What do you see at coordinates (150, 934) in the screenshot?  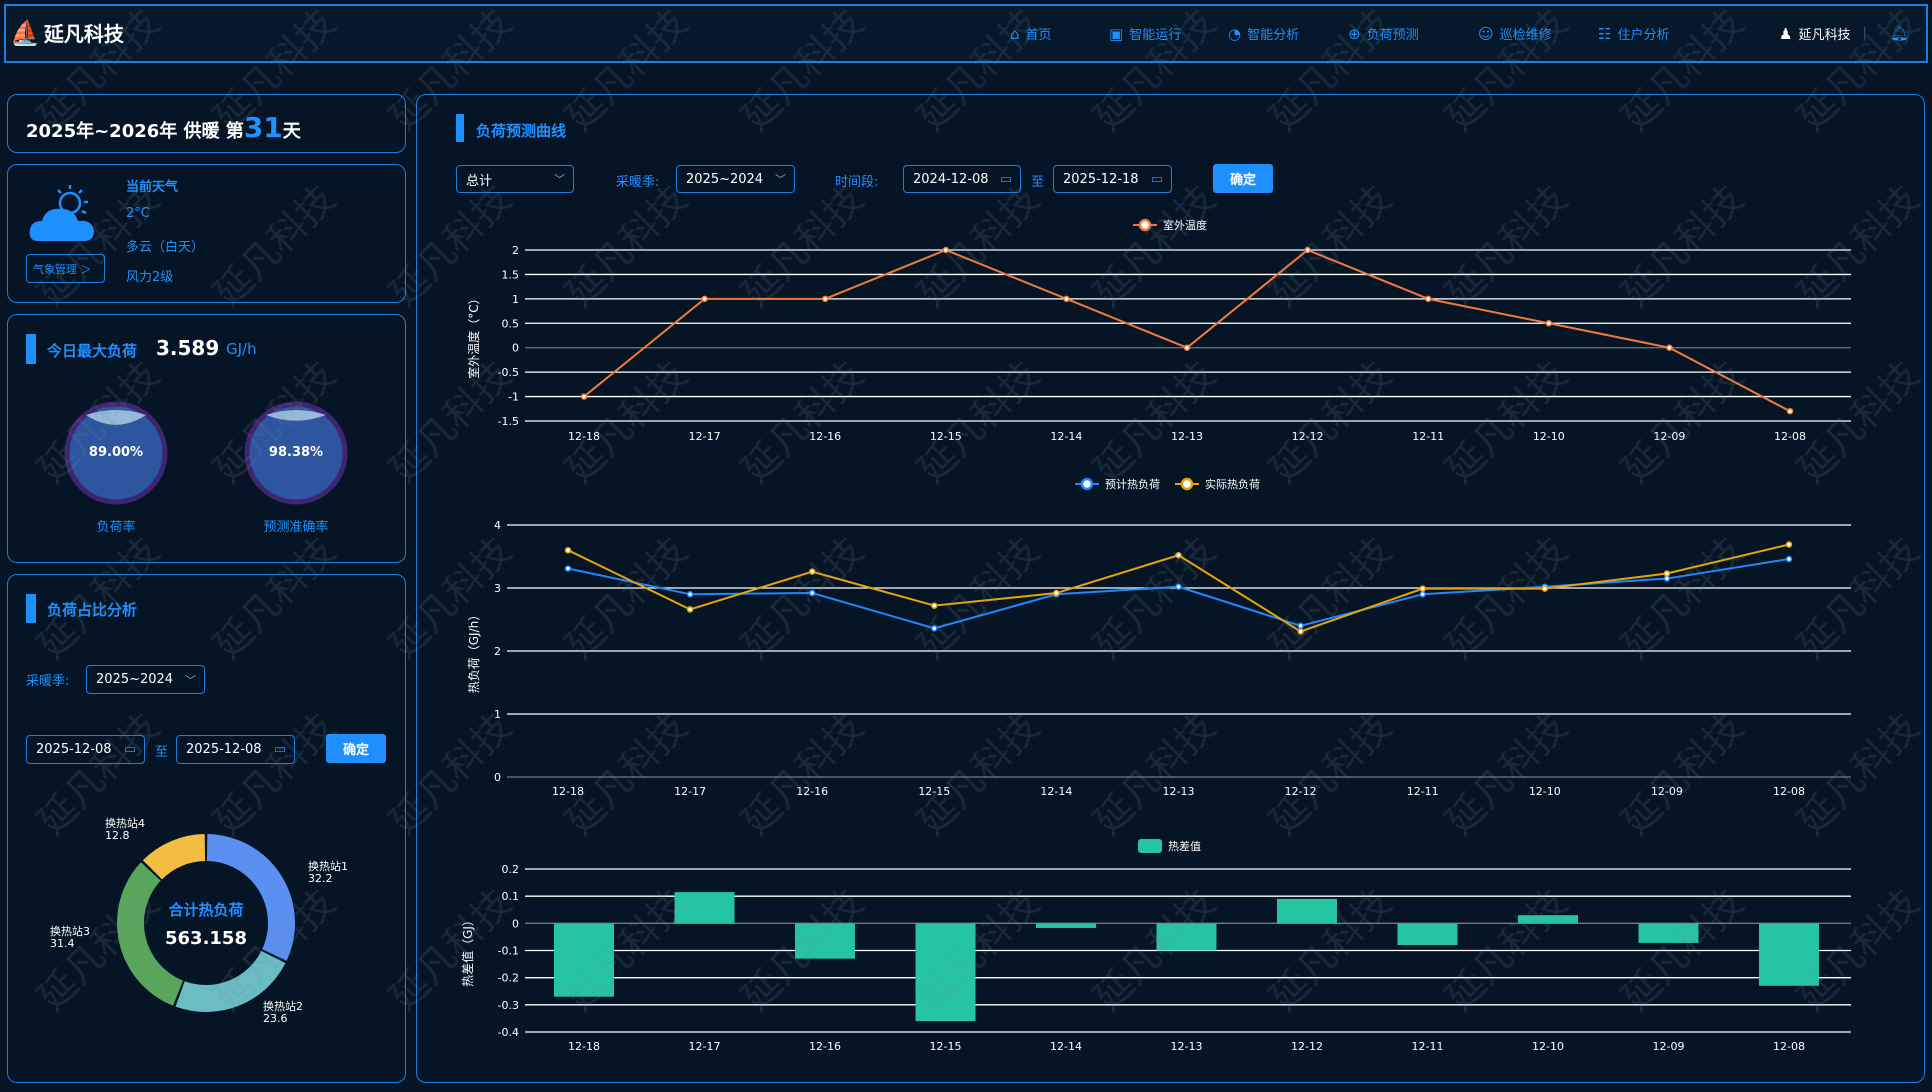 I see `donut-slice` at bounding box center [150, 934].